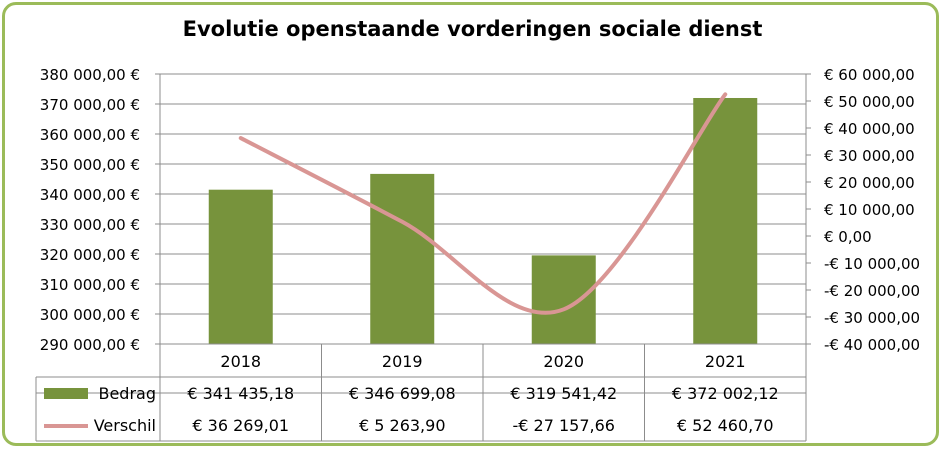 The height and width of the screenshot is (452, 945). I want to click on y-right-tick-label: -€ 20 000,00, so click(872, 291).